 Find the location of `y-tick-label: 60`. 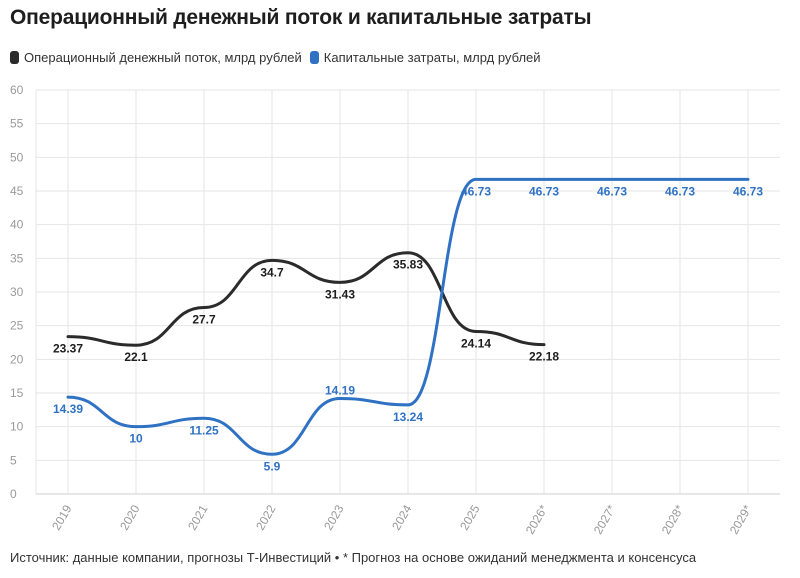

y-tick-label: 60 is located at coordinates (17, 90).